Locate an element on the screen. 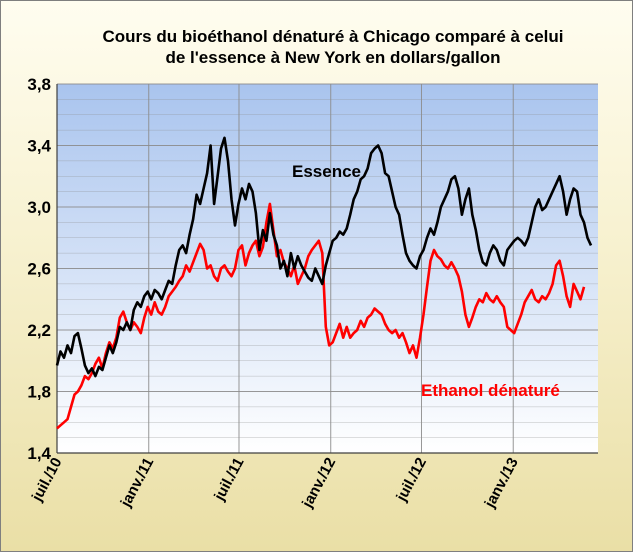 This screenshot has height=552, width=633. y-tick-label: 1,8 is located at coordinates (39, 392).